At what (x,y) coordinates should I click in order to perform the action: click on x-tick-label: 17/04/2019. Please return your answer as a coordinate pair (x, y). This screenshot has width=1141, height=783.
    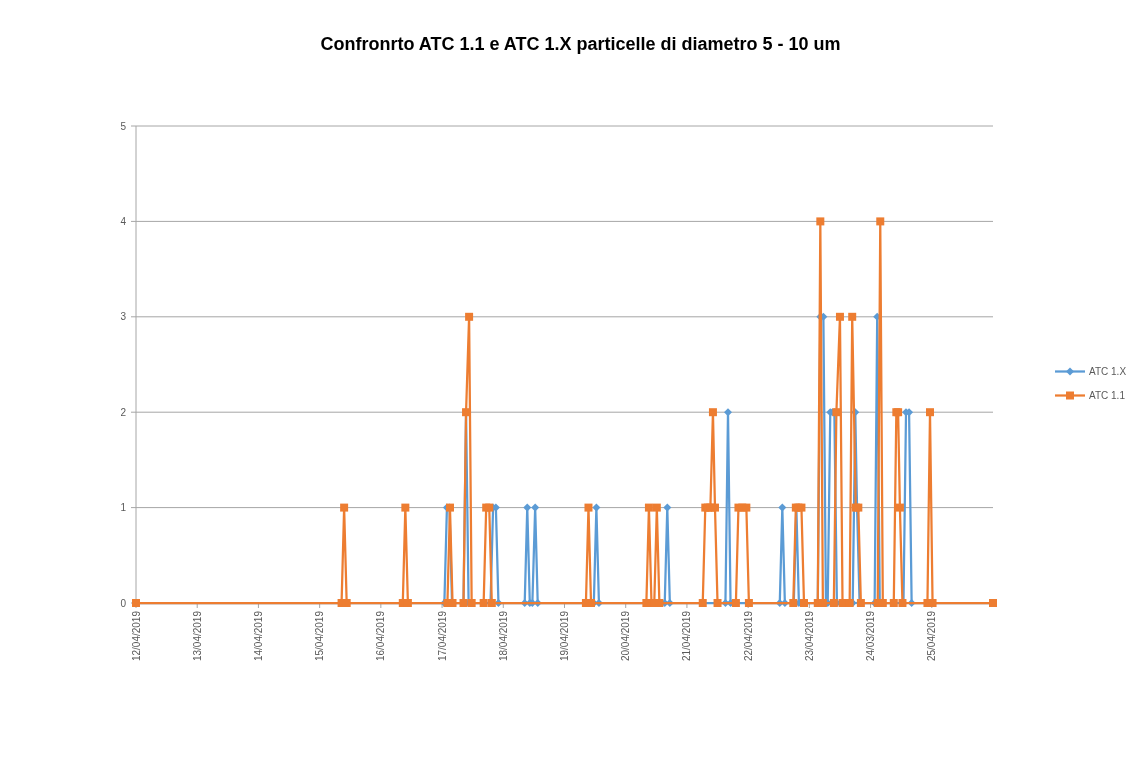
    Looking at the image, I should click on (442, 636).